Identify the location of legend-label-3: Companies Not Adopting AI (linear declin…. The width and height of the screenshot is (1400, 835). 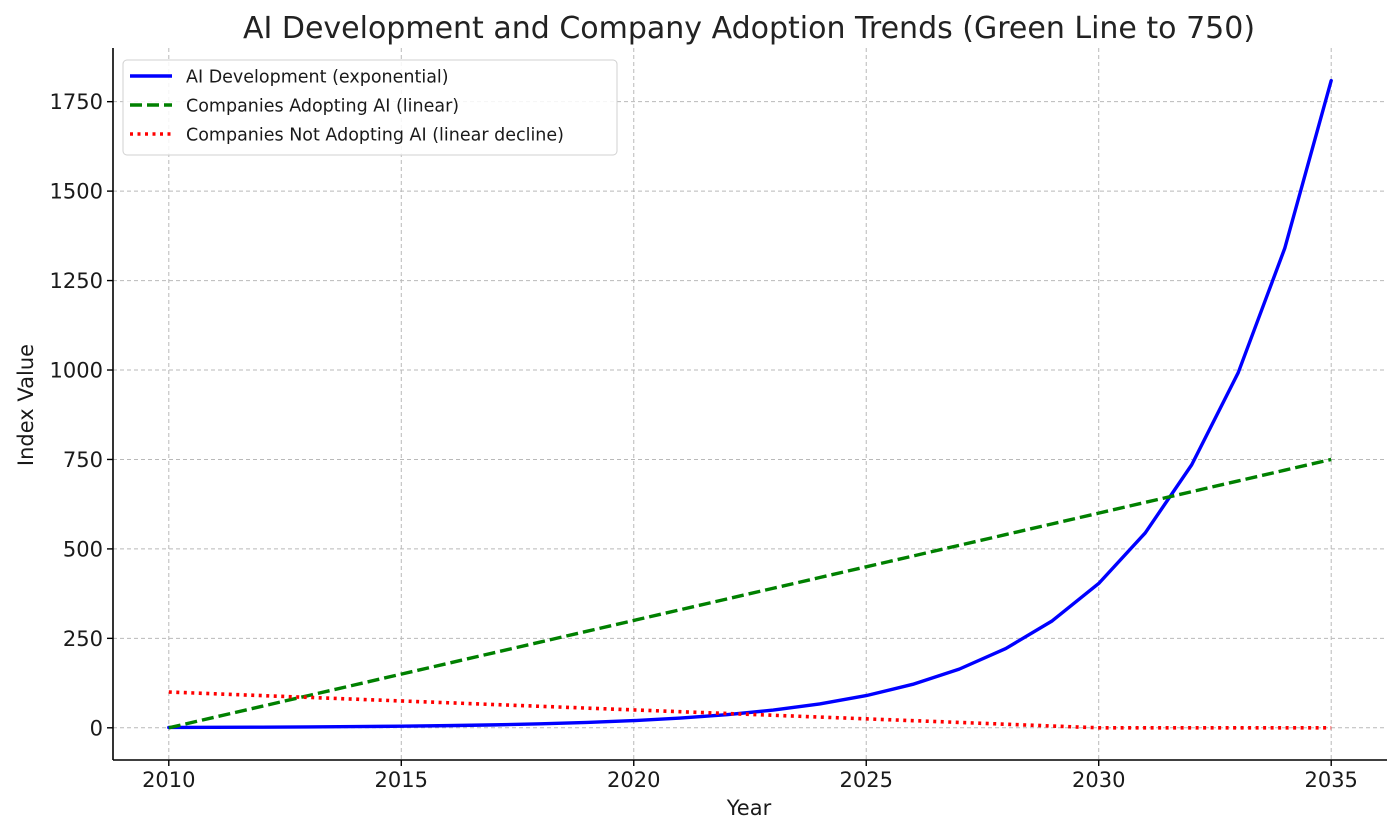
(375, 136).